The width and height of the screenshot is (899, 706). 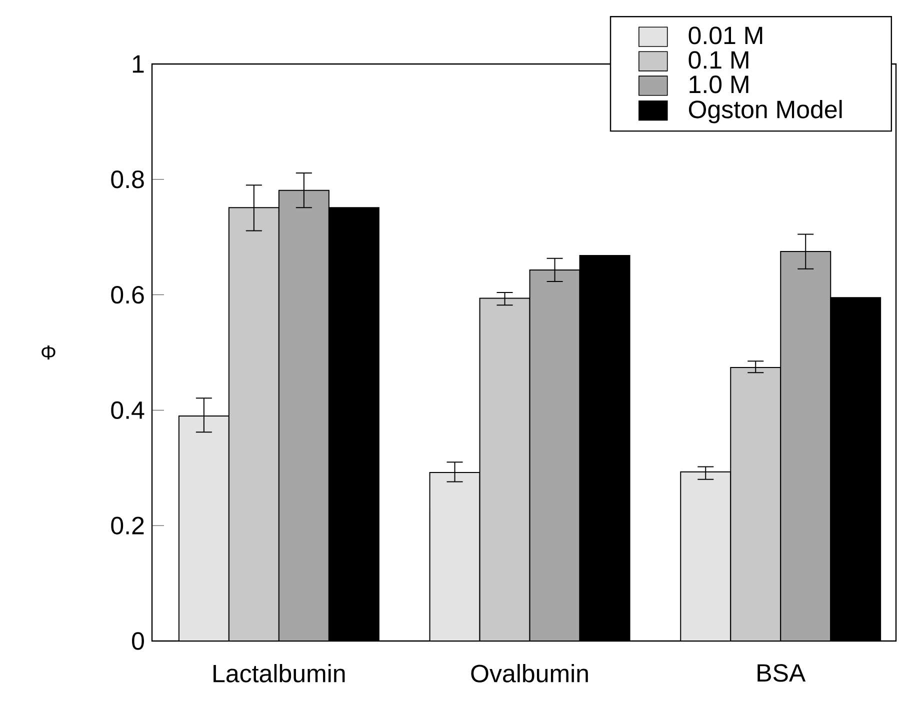 I want to click on legend-label: 0.01 M, so click(x=725, y=35).